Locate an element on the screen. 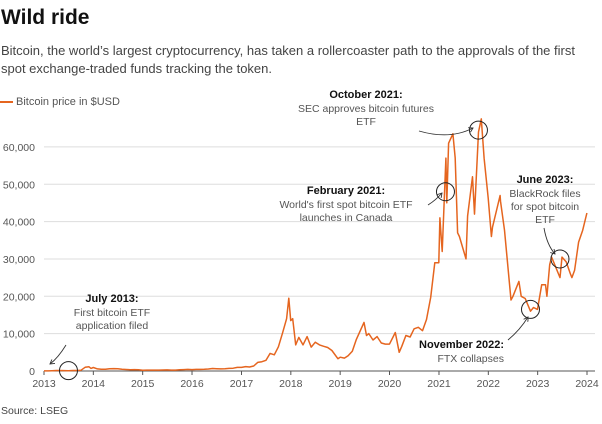 This screenshot has width=602, height=424. annotation-text: application filed is located at coordinates (112, 326).